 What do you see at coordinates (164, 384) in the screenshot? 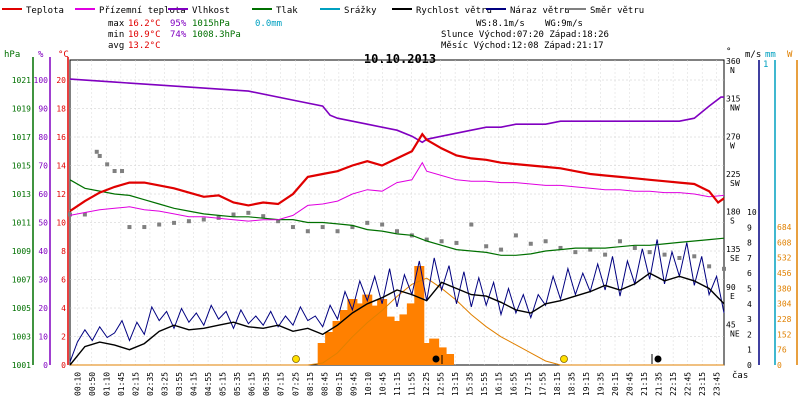
I see `tick-x: 03:25` at bounding box center [164, 384].